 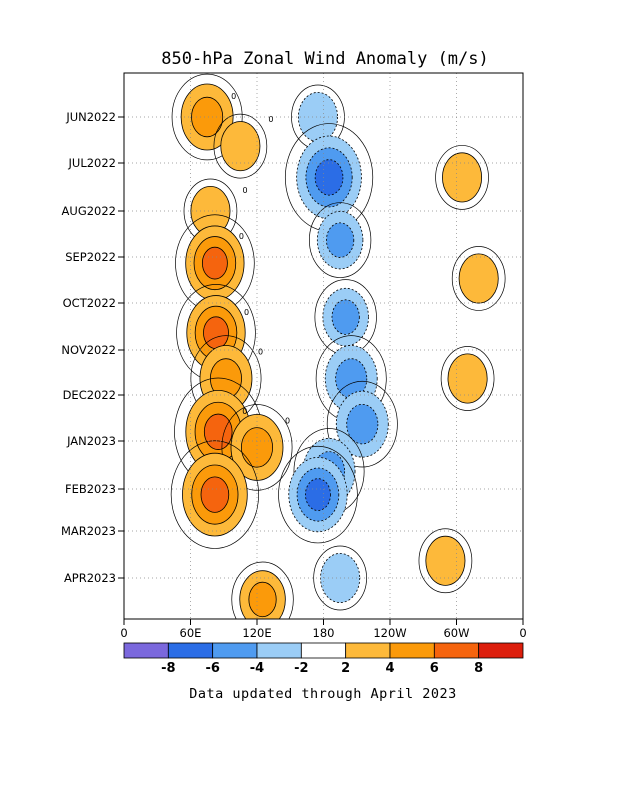 What do you see at coordinates (256, 633) in the screenshot?
I see `x-tick-label: 120E` at bounding box center [256, 633].